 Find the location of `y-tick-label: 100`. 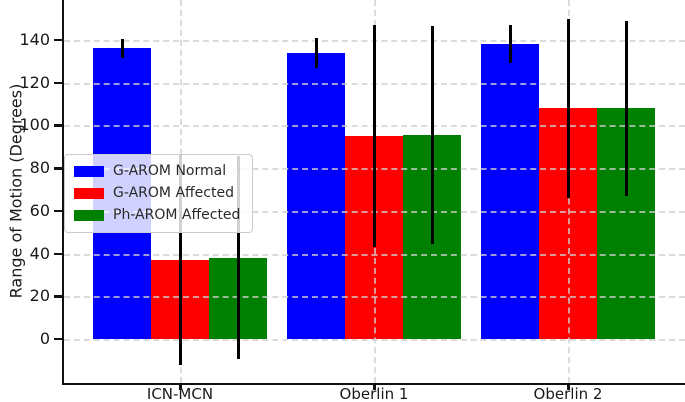

y-tick-label: 100 is located at coordinates (34, 125).